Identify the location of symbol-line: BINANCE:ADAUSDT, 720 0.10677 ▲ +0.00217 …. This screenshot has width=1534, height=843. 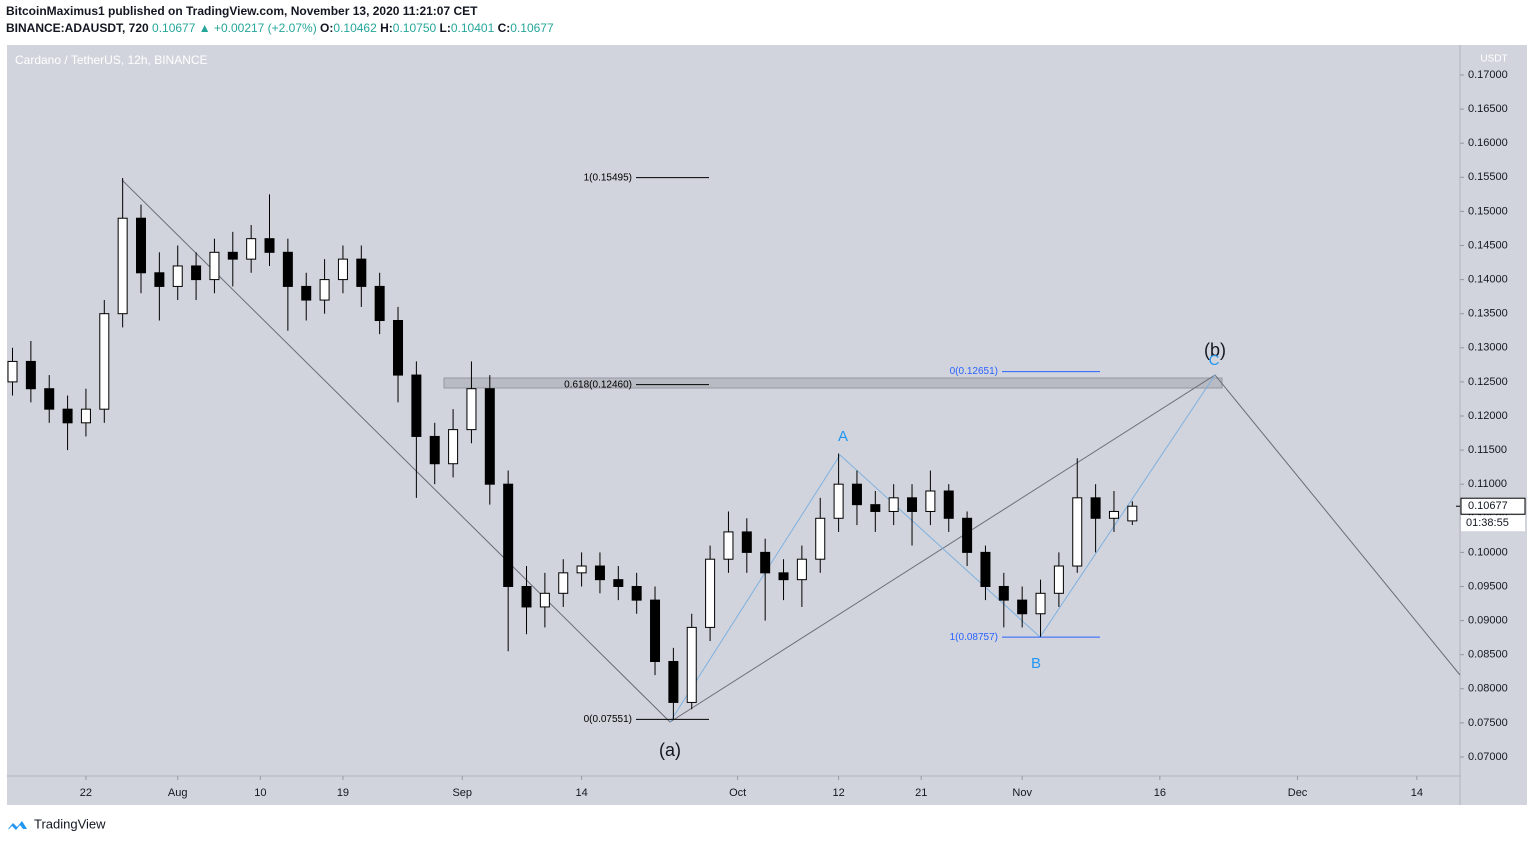
(280, 28).